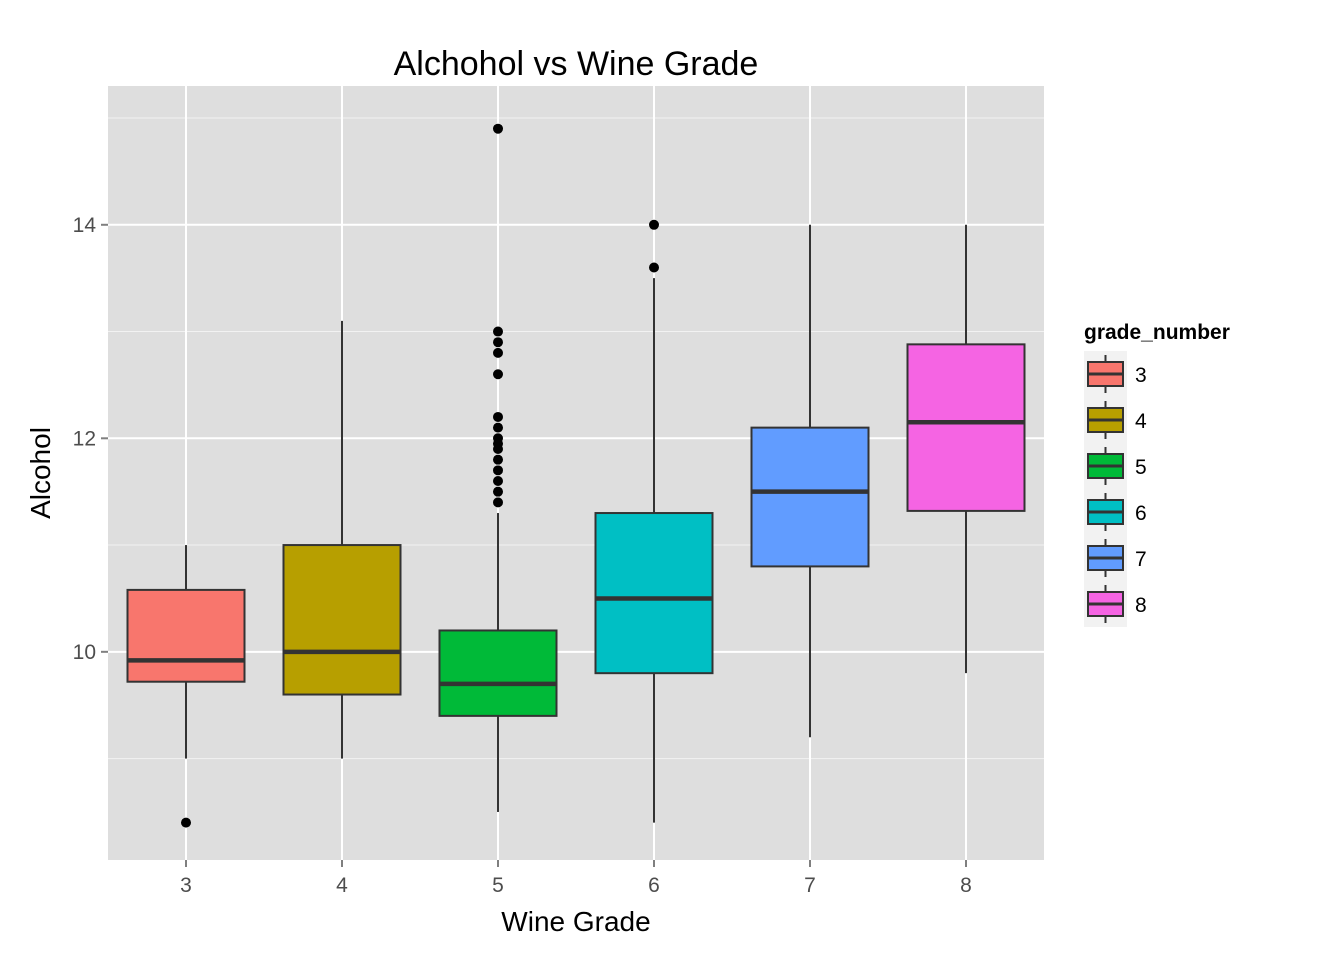 The width and height of the screenshot is (1344, 960). What do you see at coordinates (1141, 467) in the screenshot?
I see `legend-label: 5` at bounding box center [1141, 467].